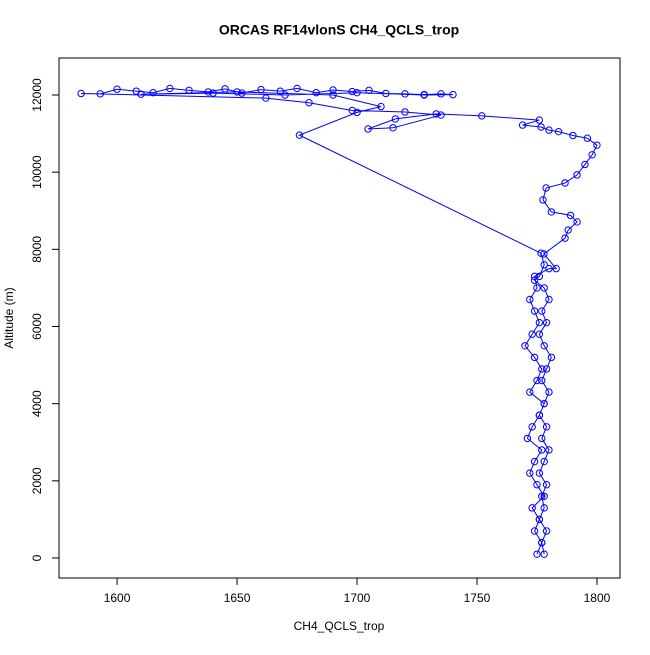 This screenshot has height=655, width=650. I want to click on y-tick-label: 12000, so click(37, 95).